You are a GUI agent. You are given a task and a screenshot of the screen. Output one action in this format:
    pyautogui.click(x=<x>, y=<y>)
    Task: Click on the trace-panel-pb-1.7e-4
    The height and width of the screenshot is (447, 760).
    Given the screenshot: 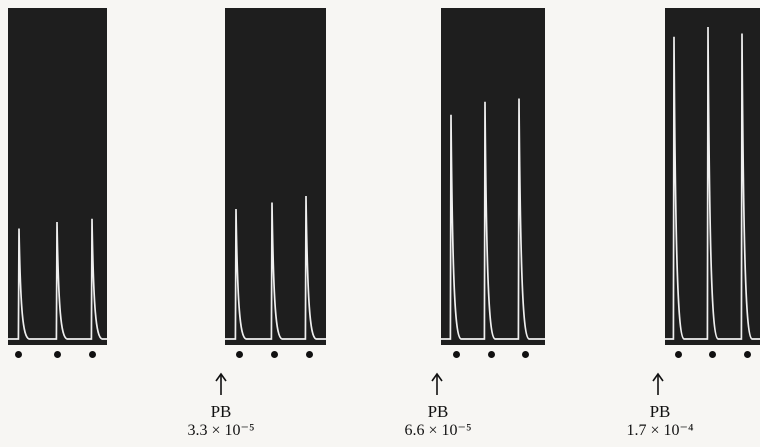 What is the action you would take?
    pyautogui.click(x=712, y=176)
    